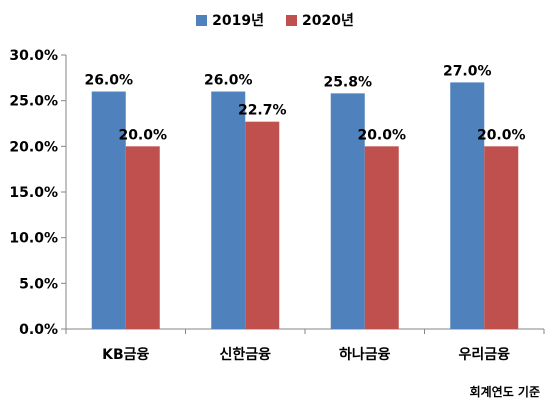 The height and width of the screenshot is (410, 550). What do you see at coordinates (125, 355) in the screenshot?
I see `x-tick-label: KB금융` at bounding box center [125, 355].